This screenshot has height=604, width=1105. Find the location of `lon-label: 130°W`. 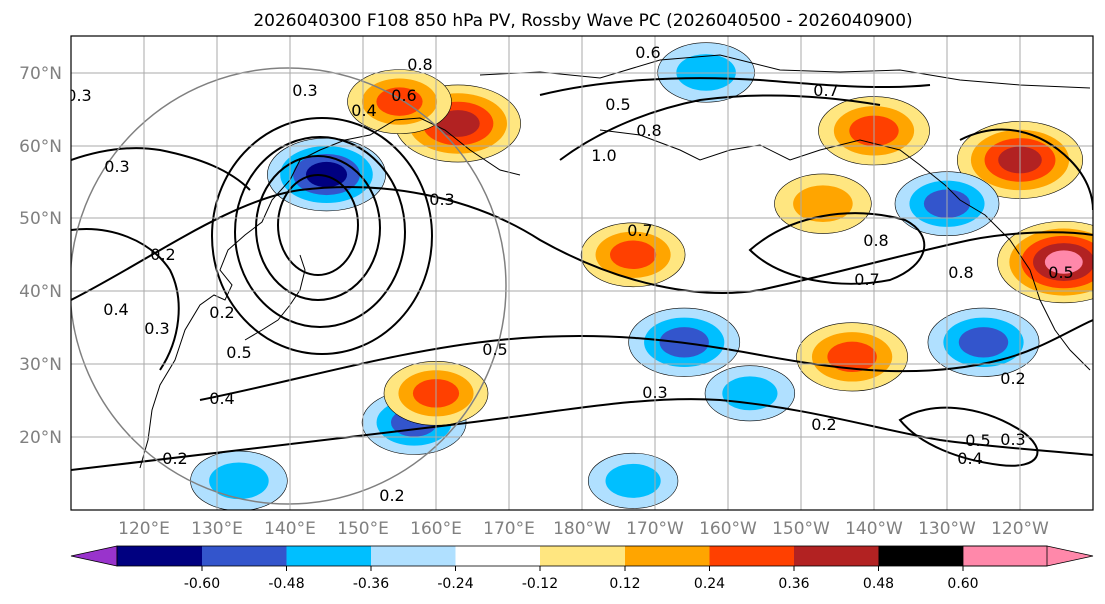

lon-label: 130°W is located at coordinates (947, 529).